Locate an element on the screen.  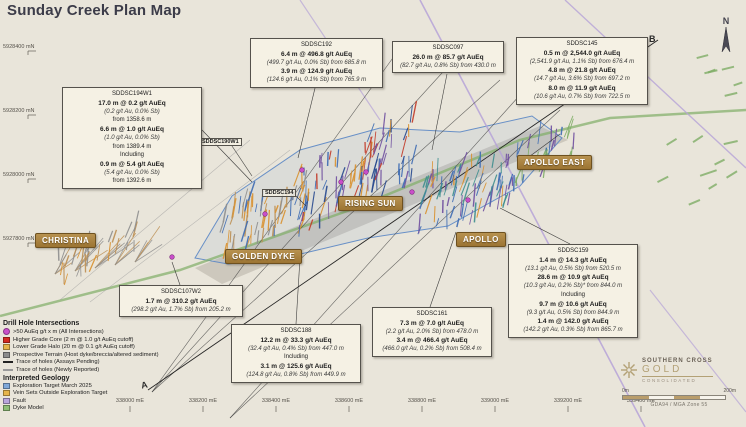
scale-start-label: 0m is located at coordinates (625, 390).